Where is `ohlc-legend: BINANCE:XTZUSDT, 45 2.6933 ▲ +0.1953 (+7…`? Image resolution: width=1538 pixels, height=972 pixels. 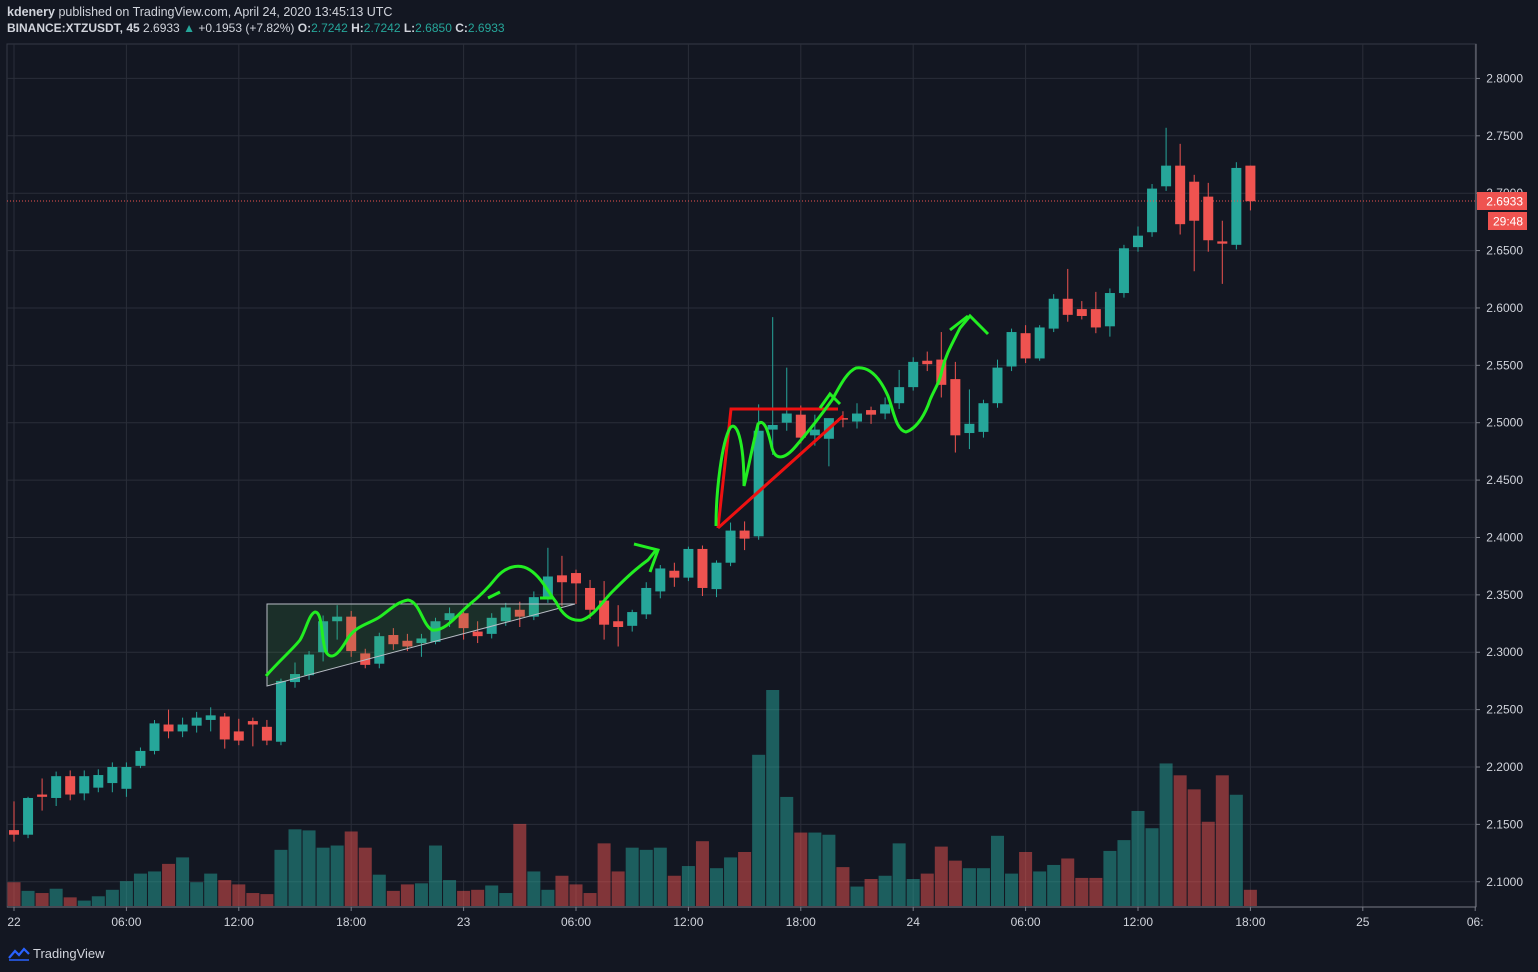 ohlc-legend: BINANCE:XTZUSDT, 45 2.6933 ▲ +0.1953 (+7… is located at coordinates (256, 28).